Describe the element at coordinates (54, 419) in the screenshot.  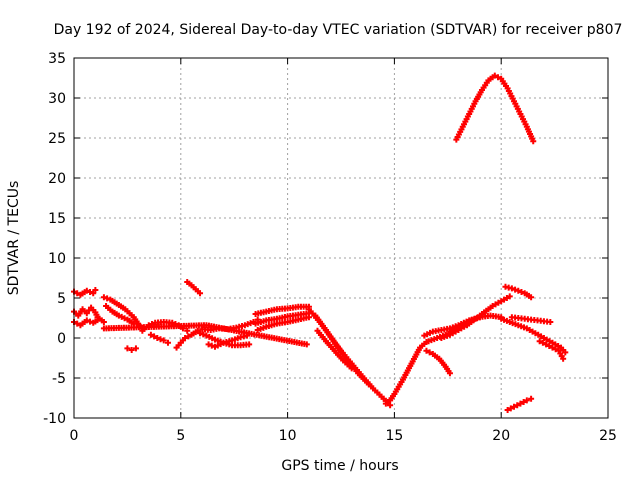
I see `y-tick-label: -10` at that location.